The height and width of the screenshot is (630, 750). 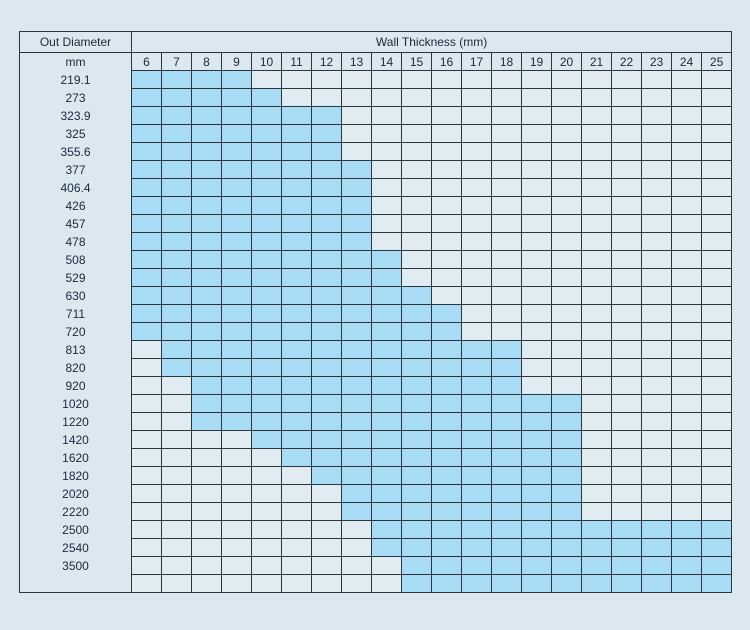 What do you see at coordinates (146, 61) in the screenshot?
I see `thickness-header: 6` at bounding box center [146, 61].